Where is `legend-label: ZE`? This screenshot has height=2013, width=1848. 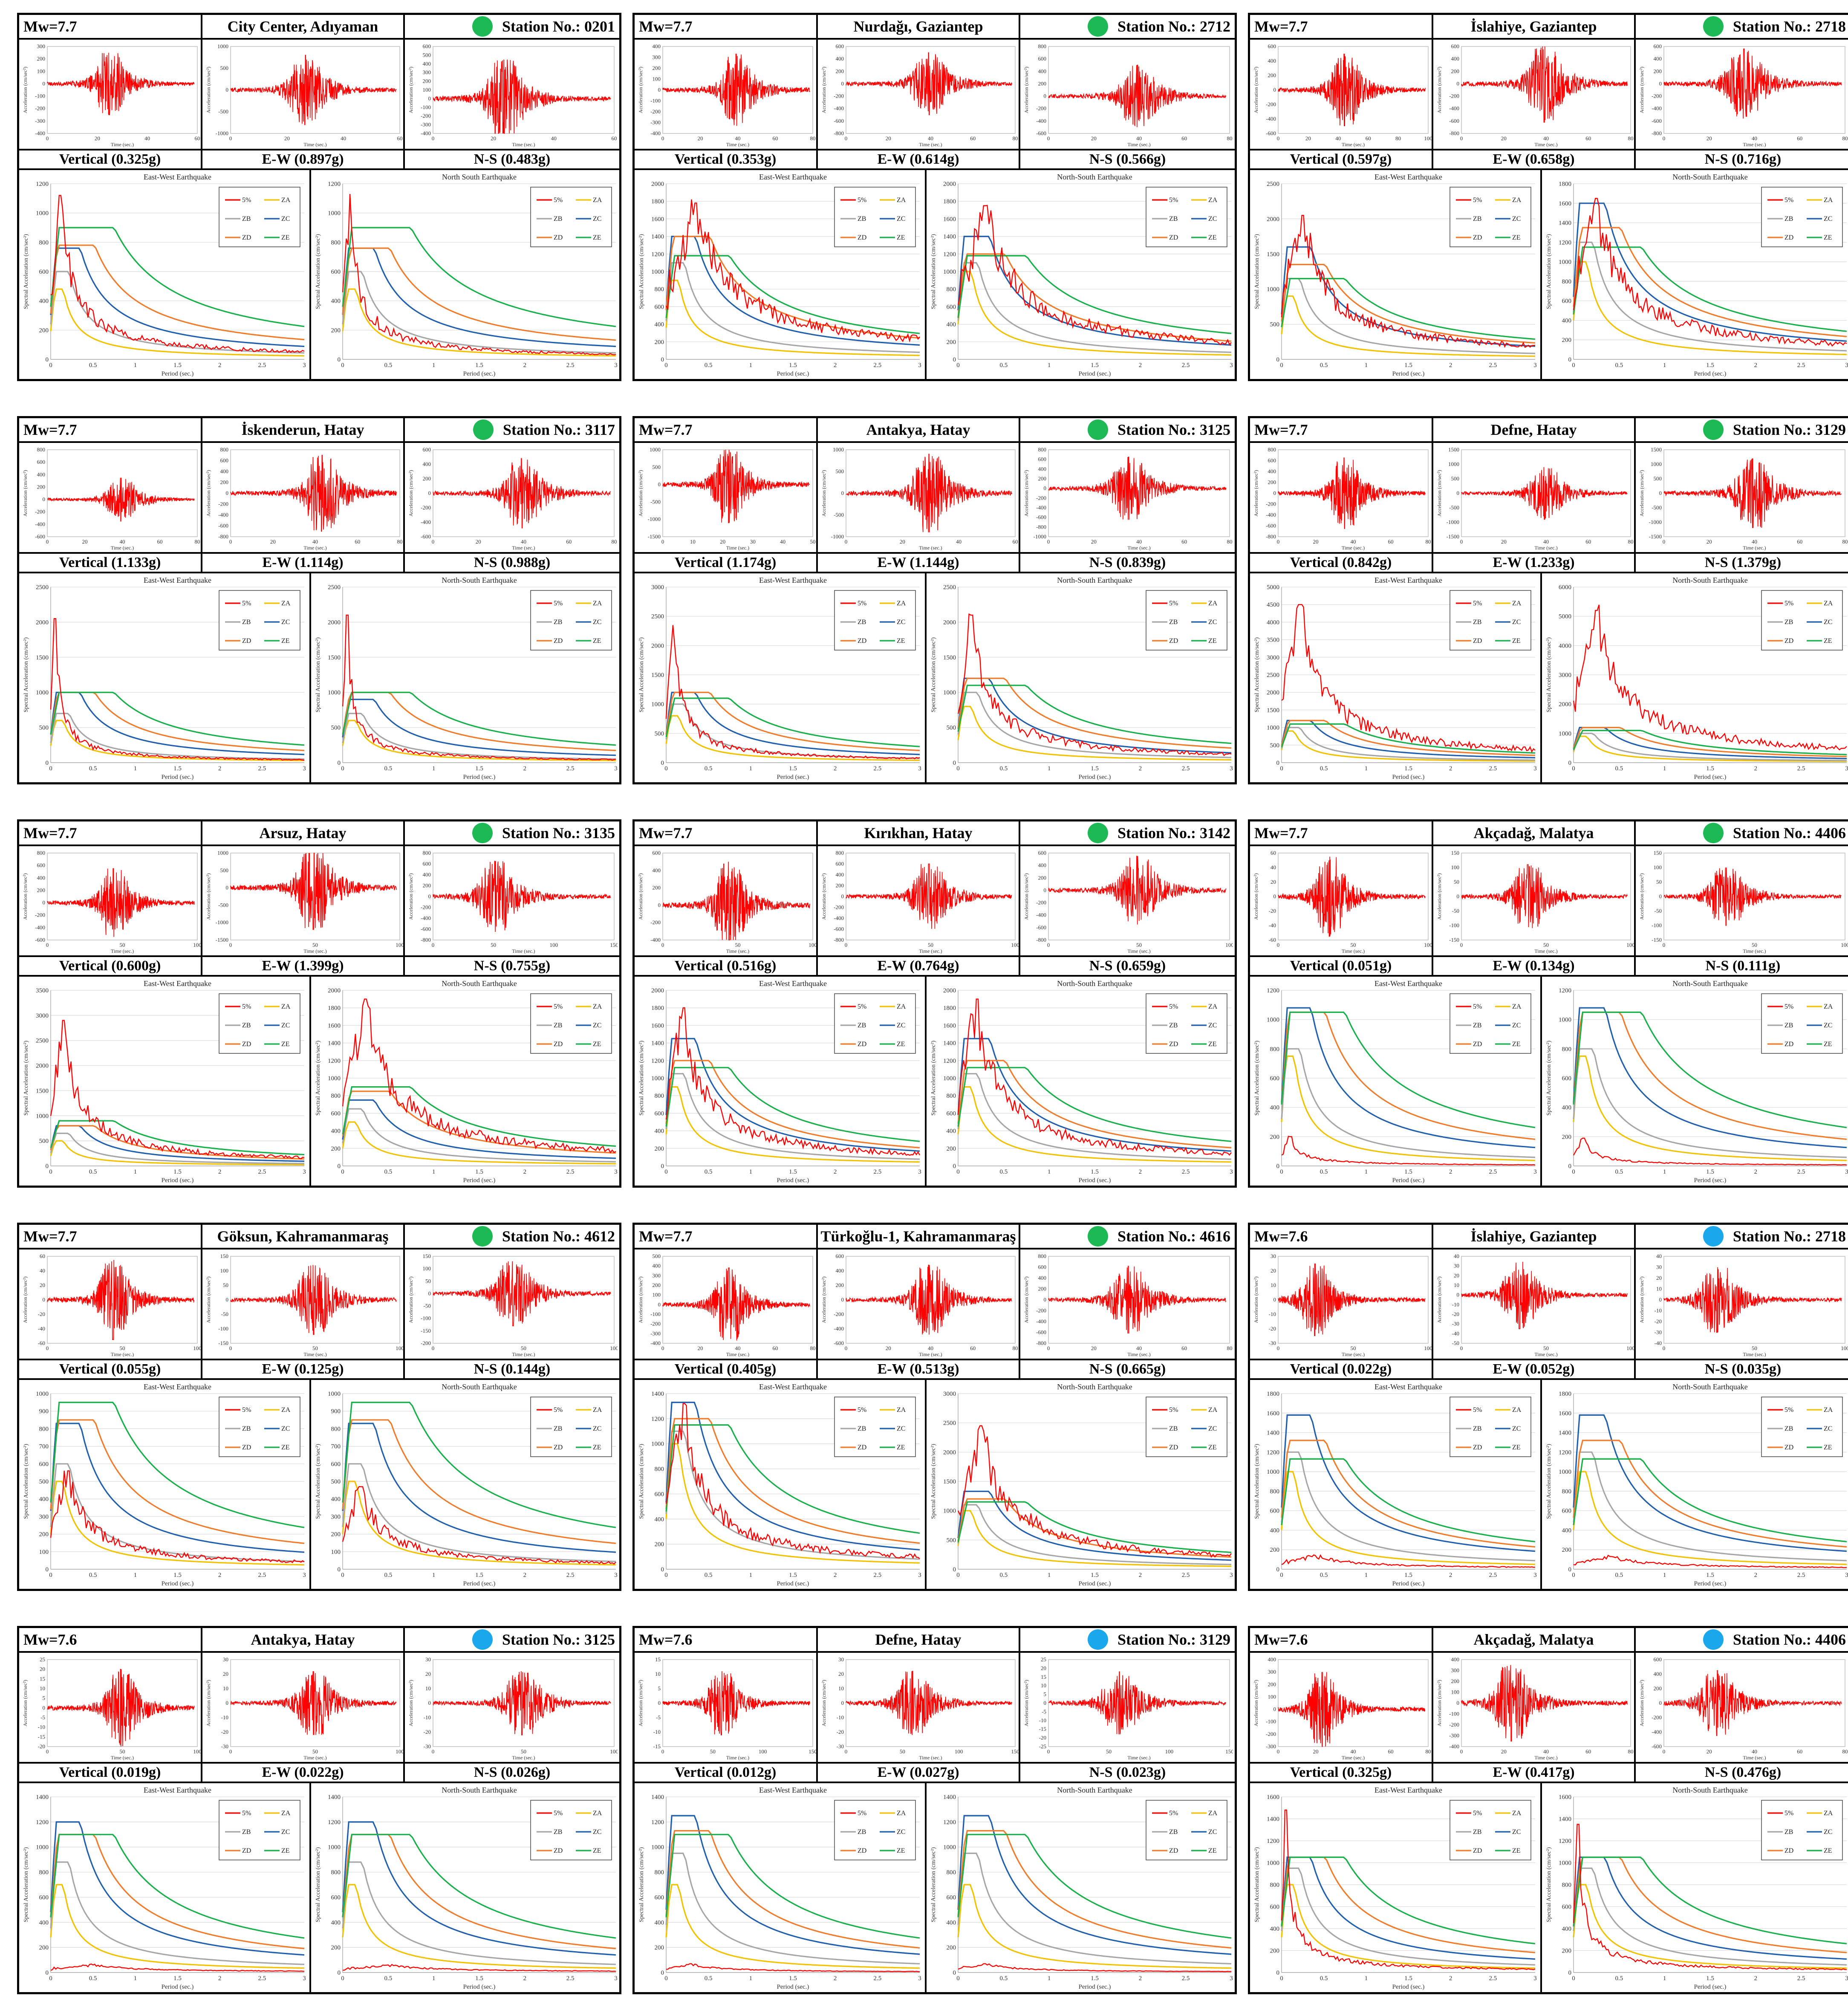
legend-label: ZE is located at coordinates (1516, 1044).